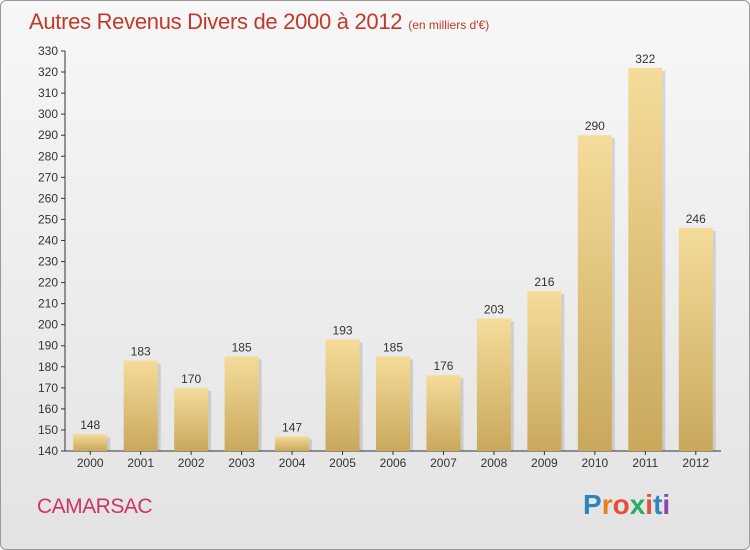 Image resolution: width=750 pixels, height=550 pixels. I want to click on x-tick-label: 2008, so click(494, 463).